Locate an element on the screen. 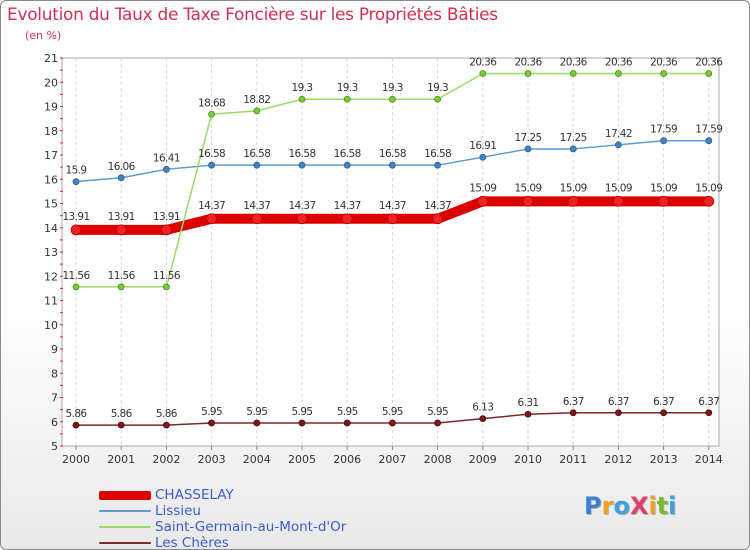 This screenshot has height=550, width=750. x-tick-label: 2000 is located at coordinates (76, 459).